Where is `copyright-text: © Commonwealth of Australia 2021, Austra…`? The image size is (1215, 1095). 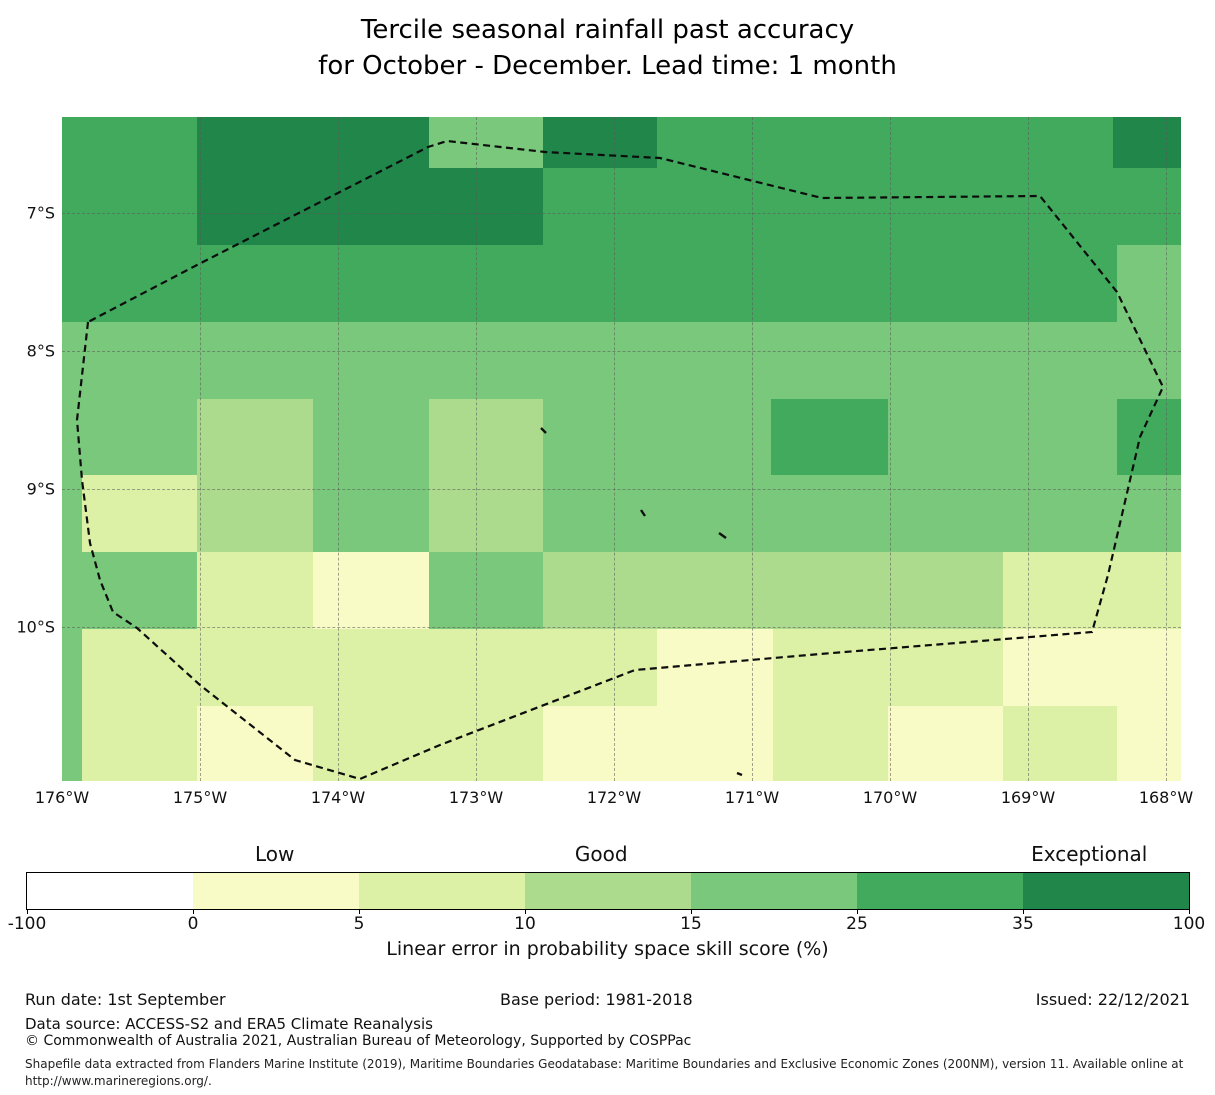 copyright-text: © Commonwealth of Australia 2021, Austra… is located at coordinates (358, 1041).